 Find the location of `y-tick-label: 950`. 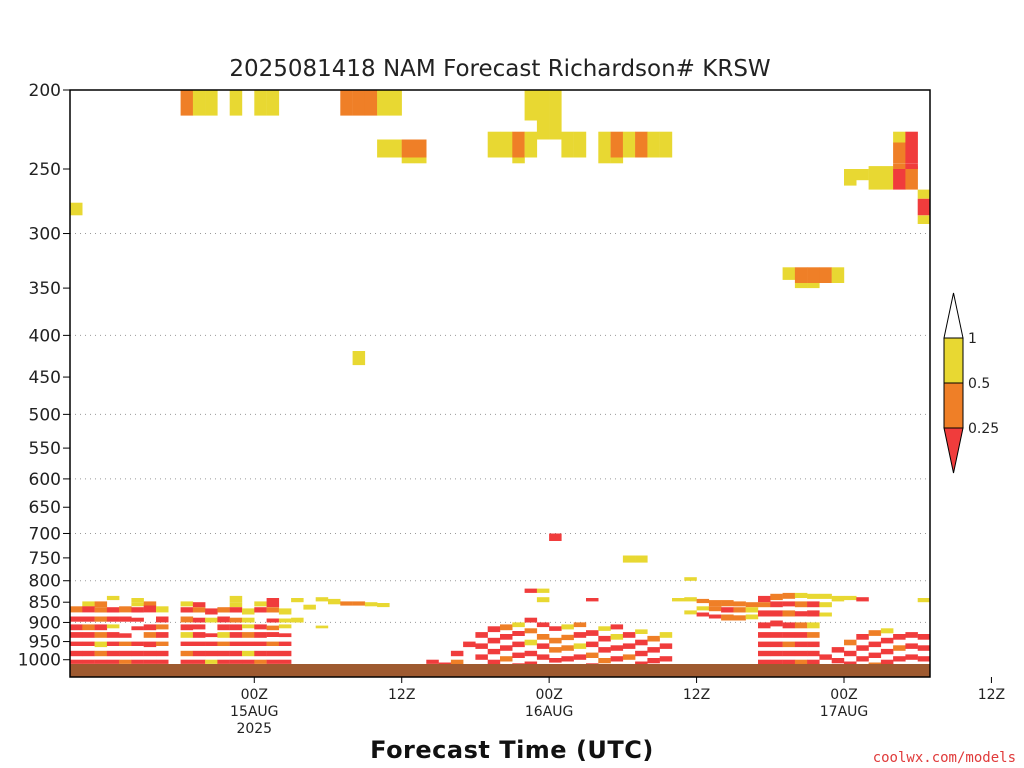

y-tick-label: 950 is located at coordinates (45, 643).